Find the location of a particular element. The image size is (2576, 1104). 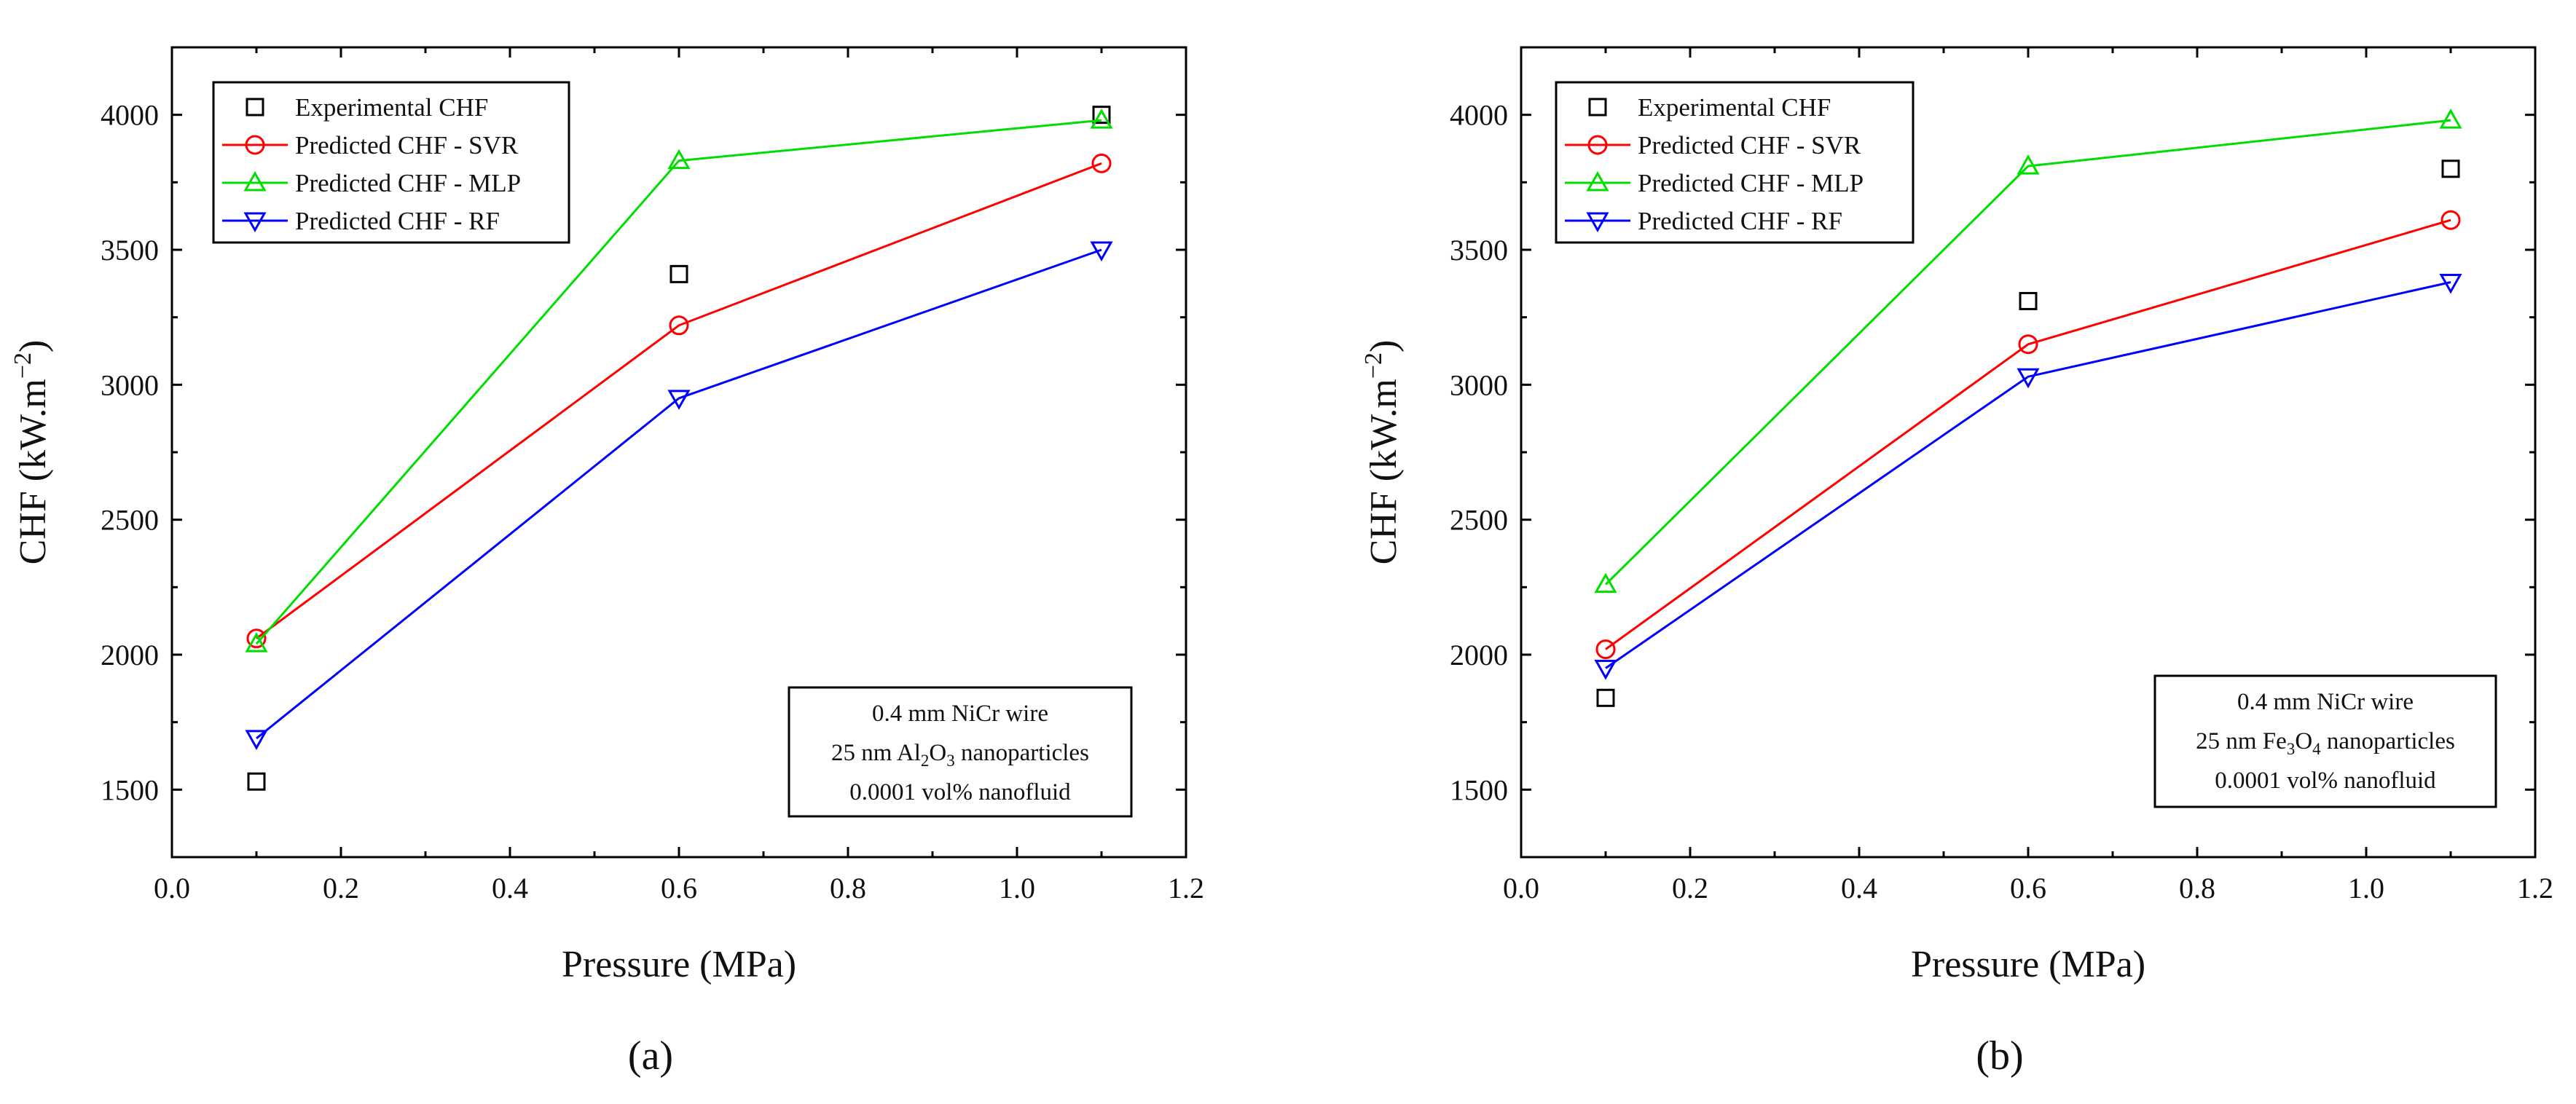

panel-label: (b) is located at coordinates (1999, 1056).